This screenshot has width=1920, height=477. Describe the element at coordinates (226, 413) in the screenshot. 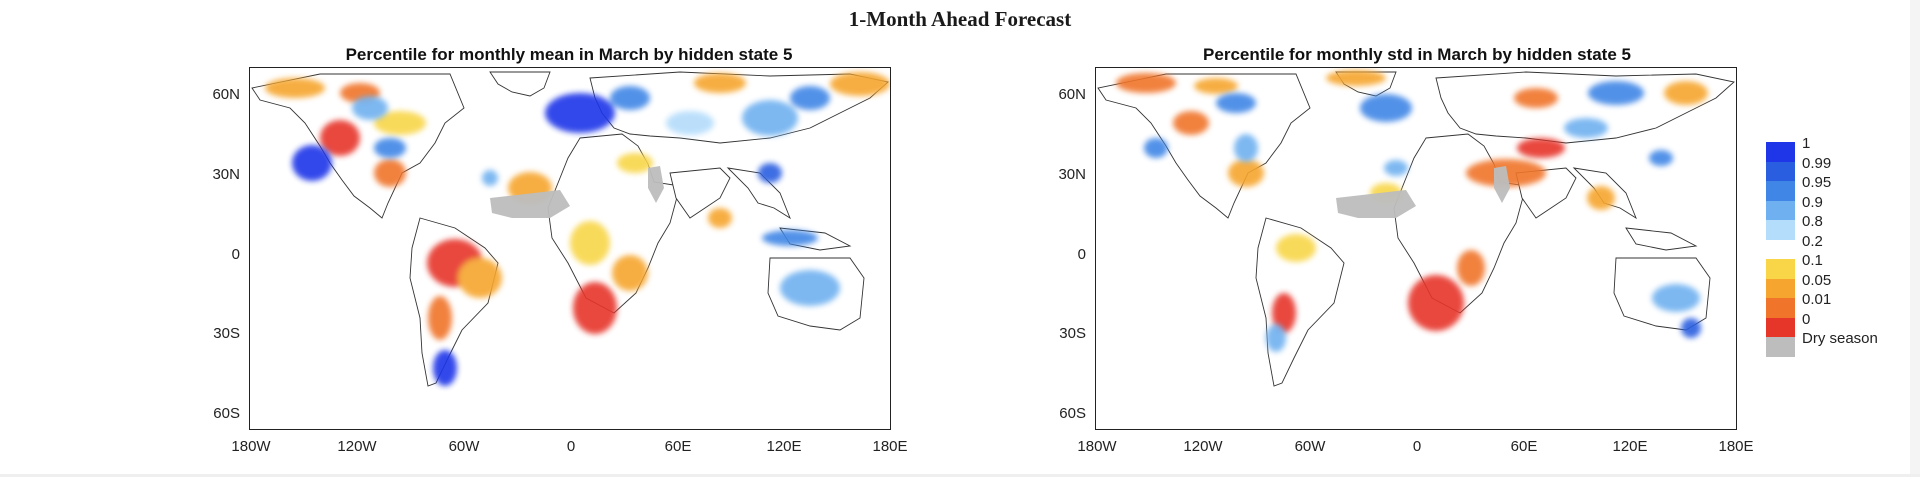

I see `left-ytick-60S: 60S` at that location.